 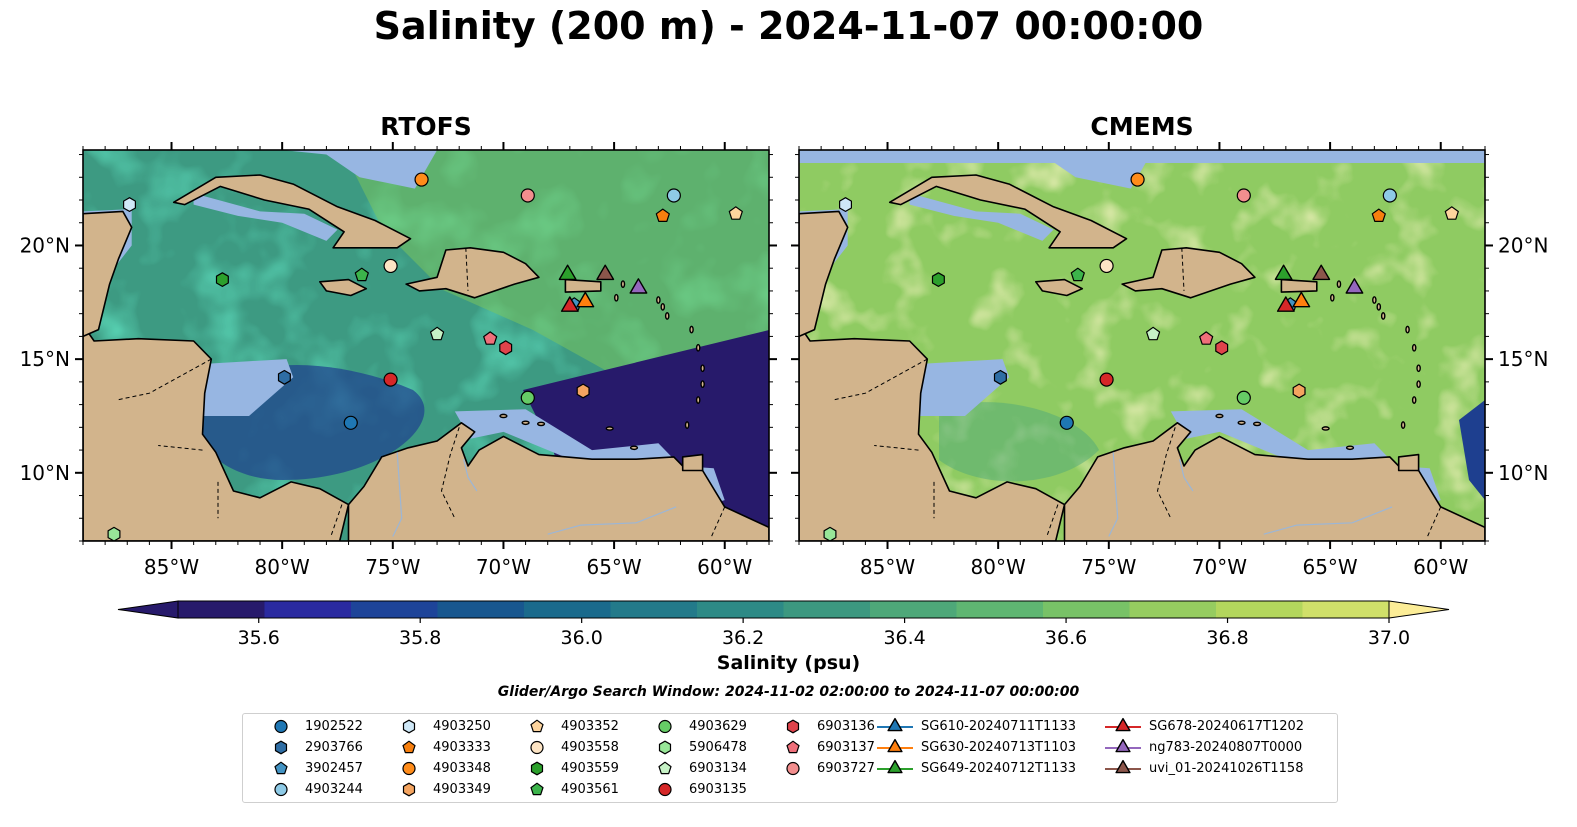 What do you see at coordinates (503, 567) in the screenshot?
I see `lon-tick-label: 70°W` at bounding box center [503, 567].